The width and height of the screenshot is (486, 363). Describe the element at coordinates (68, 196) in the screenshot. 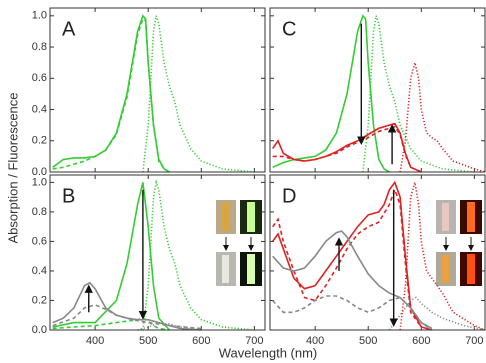

I see `panel-letter: B` at that location.